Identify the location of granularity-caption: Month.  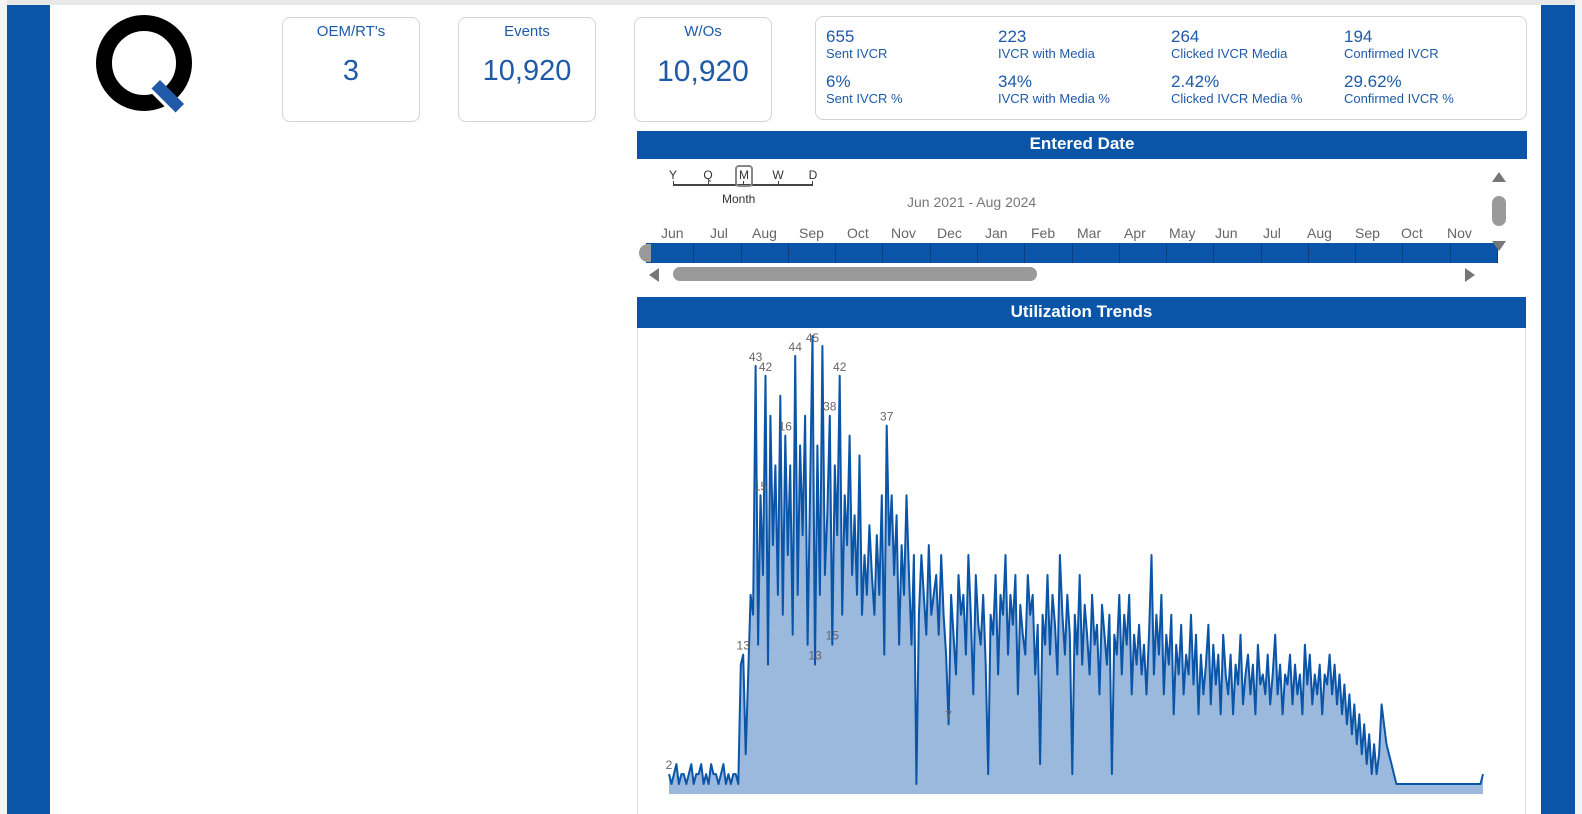
(739, 199).